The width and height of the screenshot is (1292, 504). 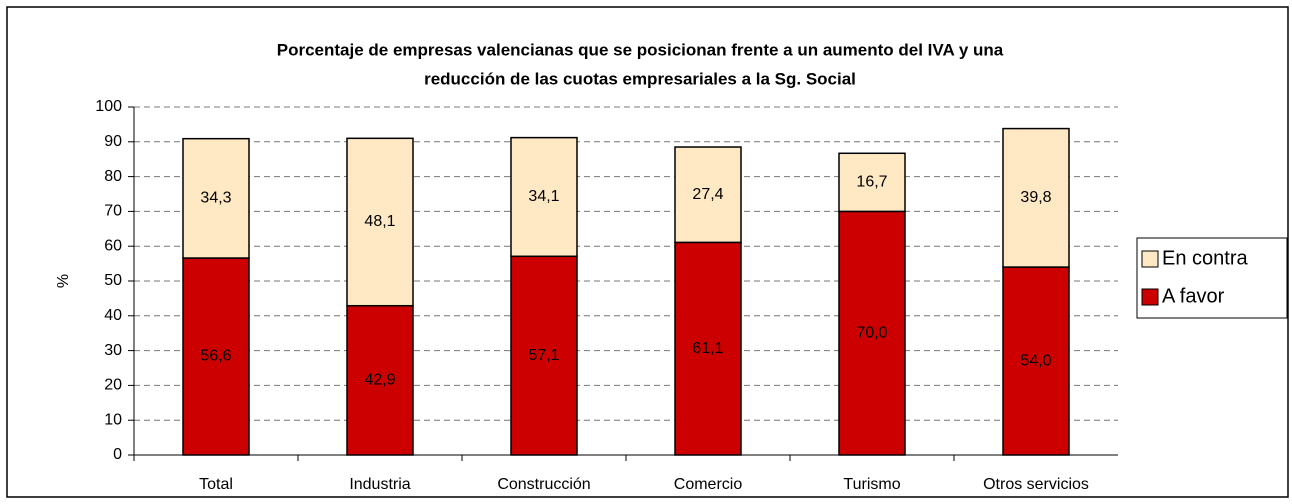 I want to click on data-label: 42,9, so click(x=379, y=380).